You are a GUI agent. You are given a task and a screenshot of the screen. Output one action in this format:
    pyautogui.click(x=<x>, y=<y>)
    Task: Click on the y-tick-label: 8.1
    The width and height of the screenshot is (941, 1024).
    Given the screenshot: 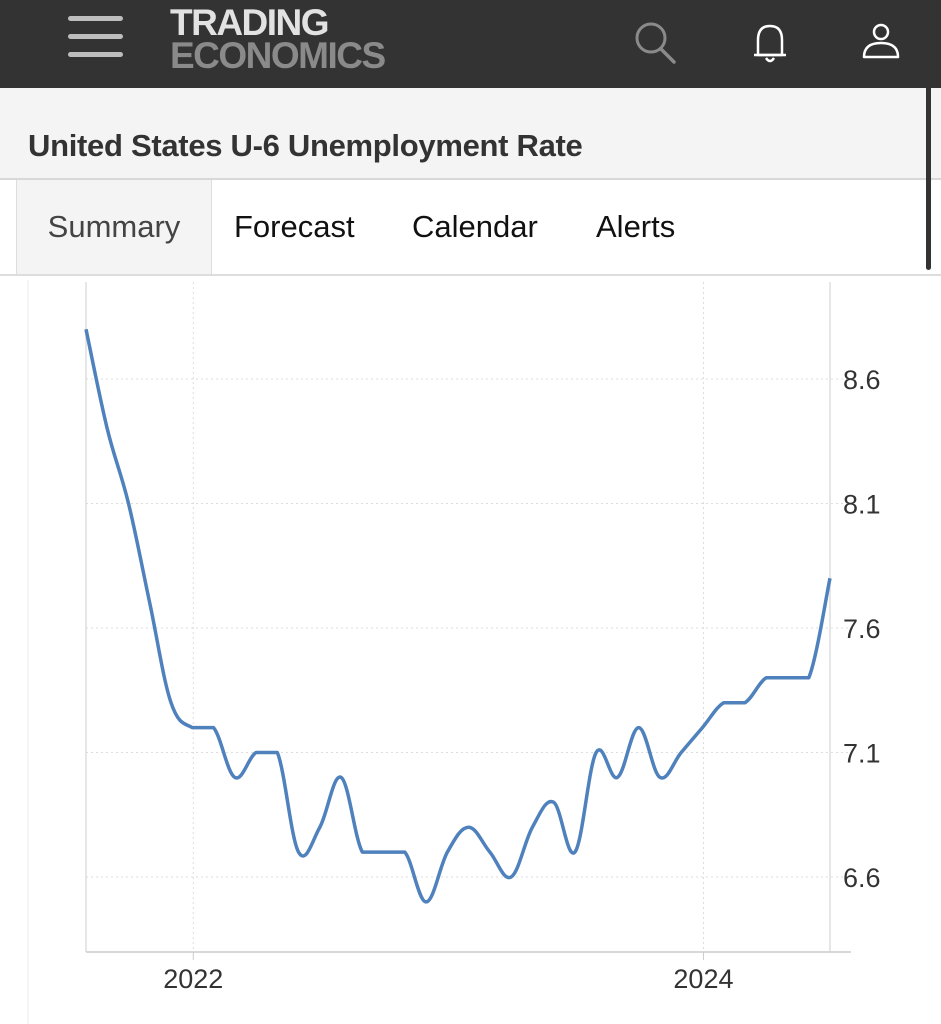 What is the action you would take?
    pyautogui.click(x=862, y=505)
    